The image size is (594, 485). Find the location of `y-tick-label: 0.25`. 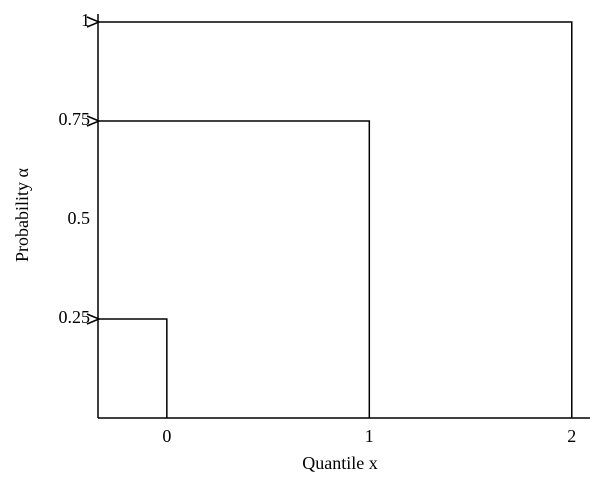

y-tick-label: 0.25 is located at coordinates (75, 317).